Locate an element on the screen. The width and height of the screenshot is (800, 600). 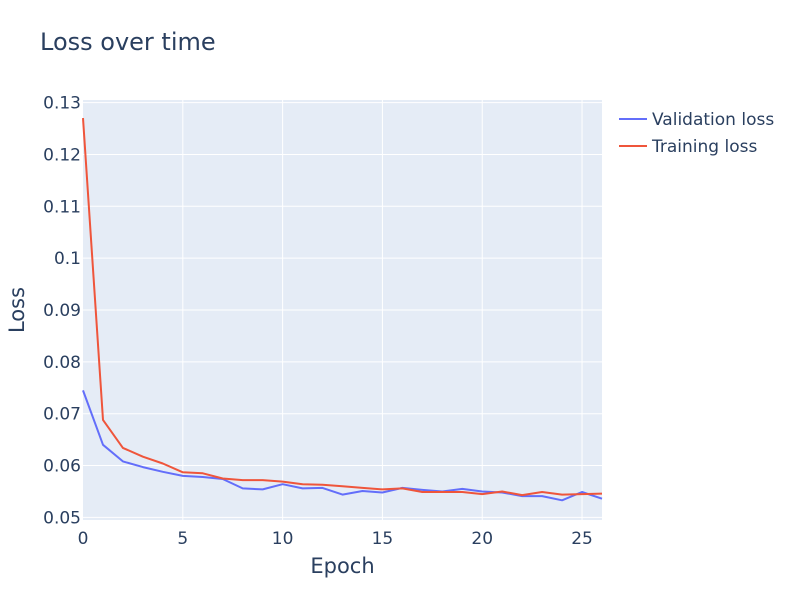
x-tick-label: 0 is located at coordinates (83, 539).